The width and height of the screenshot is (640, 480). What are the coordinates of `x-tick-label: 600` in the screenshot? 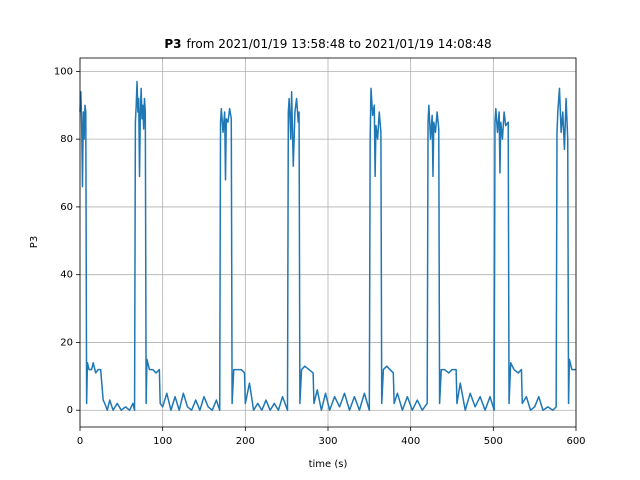 It's located at (575, 441).